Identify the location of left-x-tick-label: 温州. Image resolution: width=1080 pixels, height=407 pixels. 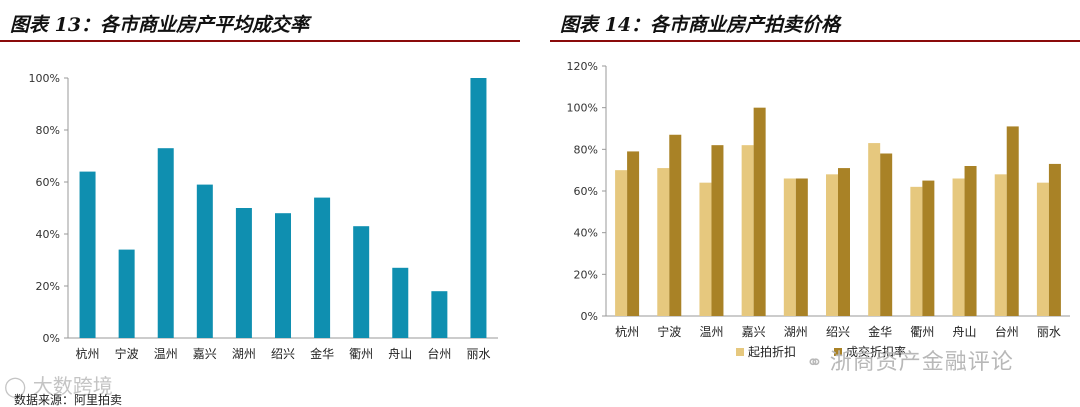
(166, 354).